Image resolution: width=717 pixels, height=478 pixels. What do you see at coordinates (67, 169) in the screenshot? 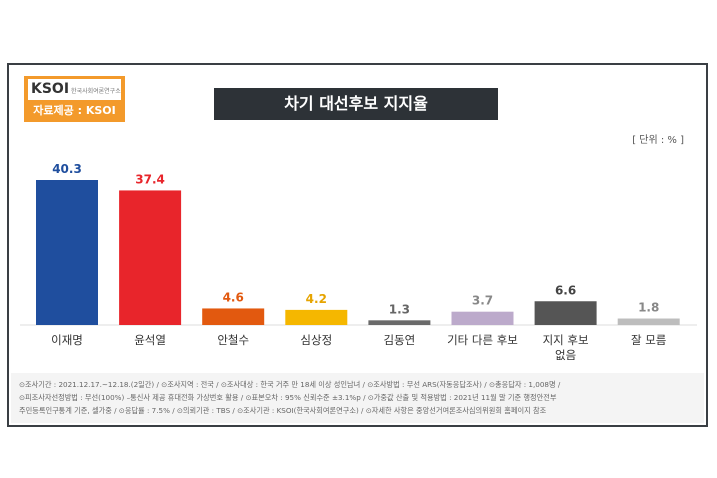
I see `data-label: 40.3` at bounding box center [67, 169].